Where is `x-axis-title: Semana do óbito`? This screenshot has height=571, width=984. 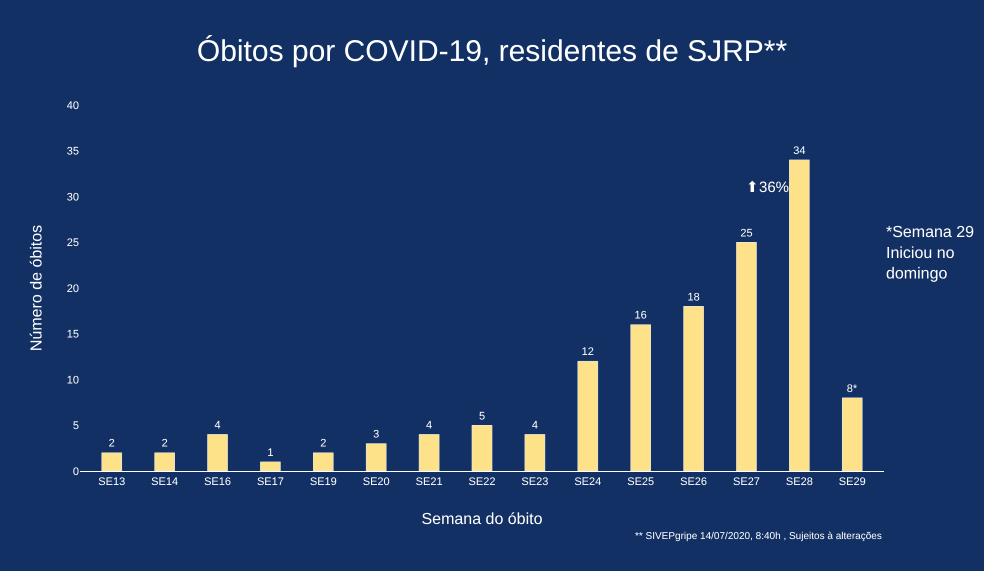
x-axis-title: Semana do óbito is located at coordinates (482, 519).